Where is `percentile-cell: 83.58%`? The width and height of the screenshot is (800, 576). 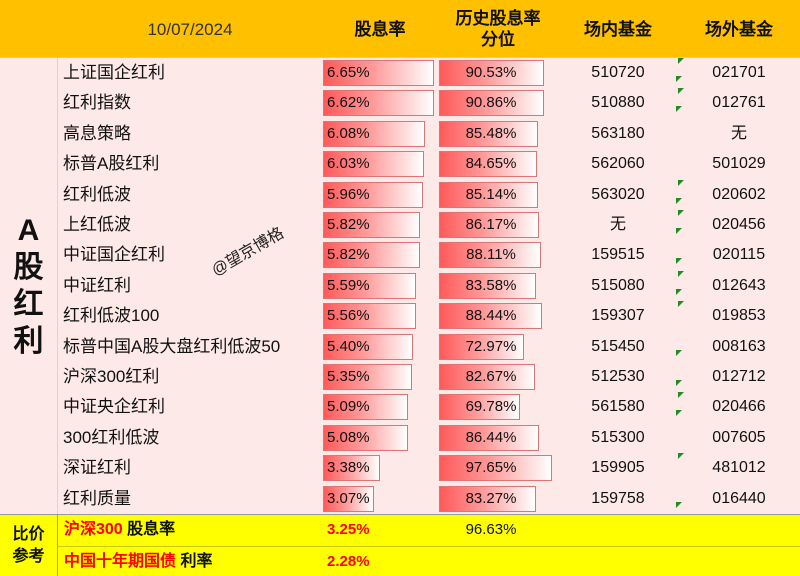
percentile-cell: 83.58% is located at coordinates (498, 285).